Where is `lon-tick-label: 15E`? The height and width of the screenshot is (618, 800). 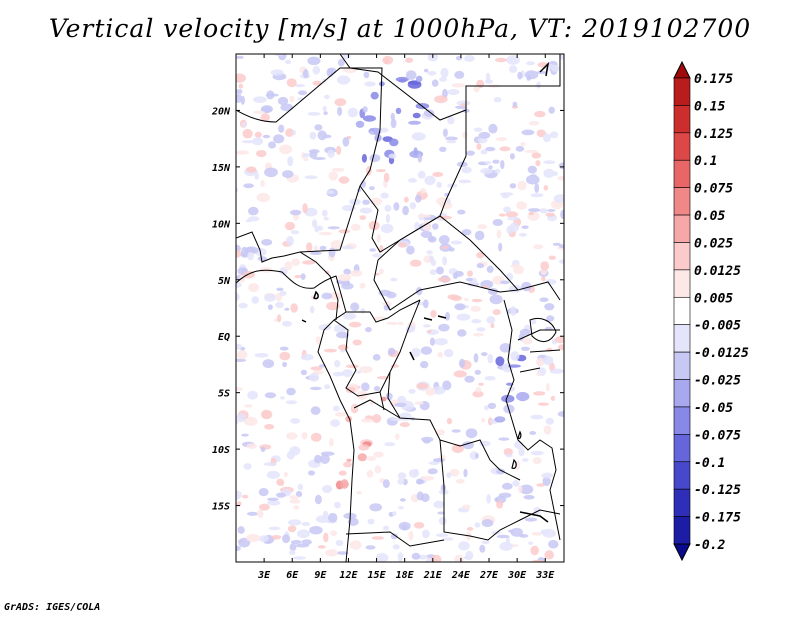
lon-tick-label: 15E is located at coordinates (377, 575).